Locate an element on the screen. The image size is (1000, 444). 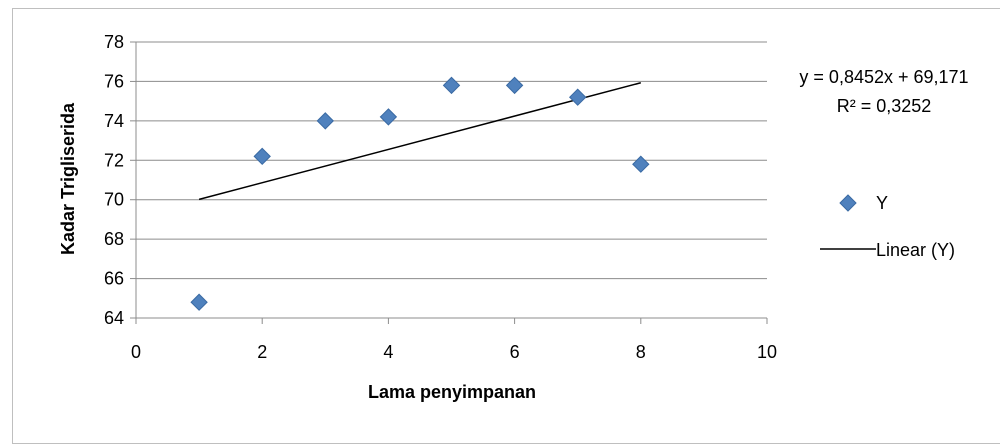
y-tick-label-64: 64 is located at coordinates (114, 318).